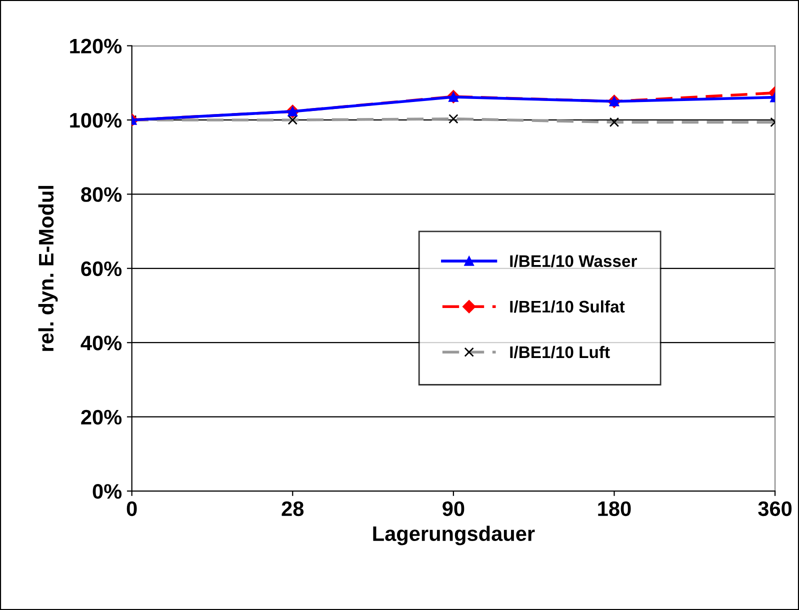 The image size is (799, 610). Describe the element at coordinates (107, 491) in the screenshot. I see `y-tick-label: 0%` at that location.